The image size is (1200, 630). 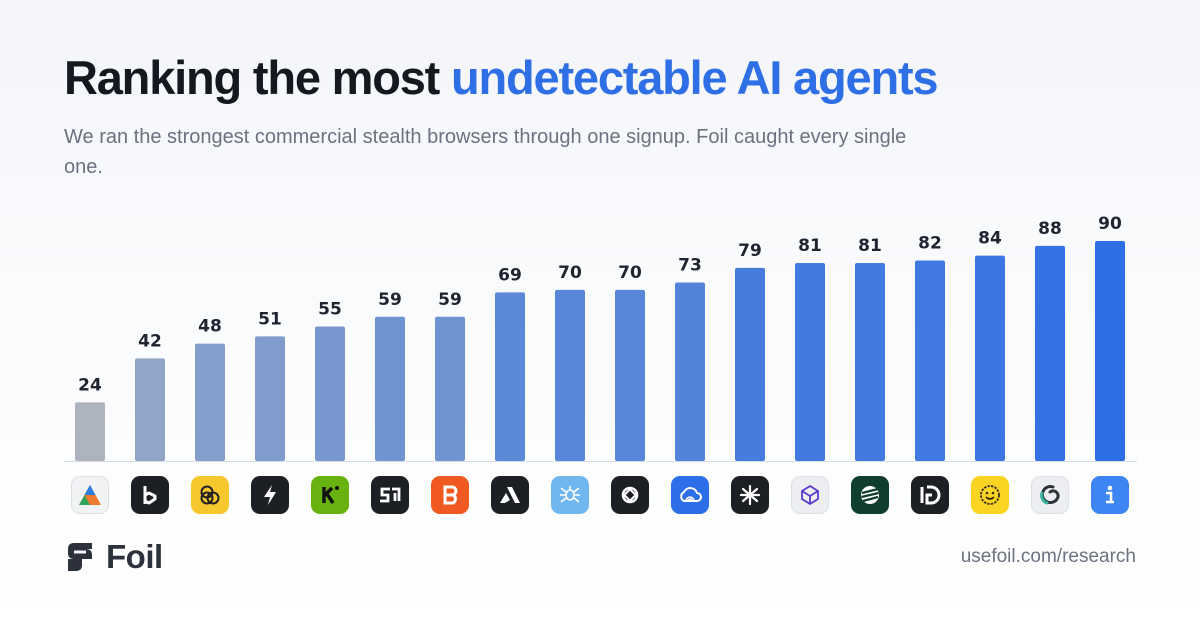 What do you see at coordinates (270, 319) in the screenshot?
I see `bar-value-label: 51` at bounding box center [270, 319].